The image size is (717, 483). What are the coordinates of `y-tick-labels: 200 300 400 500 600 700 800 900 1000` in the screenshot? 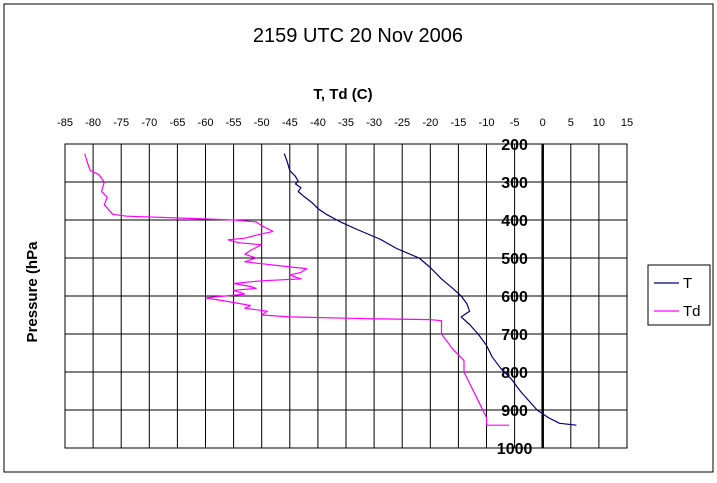 It's located at (515, 297).